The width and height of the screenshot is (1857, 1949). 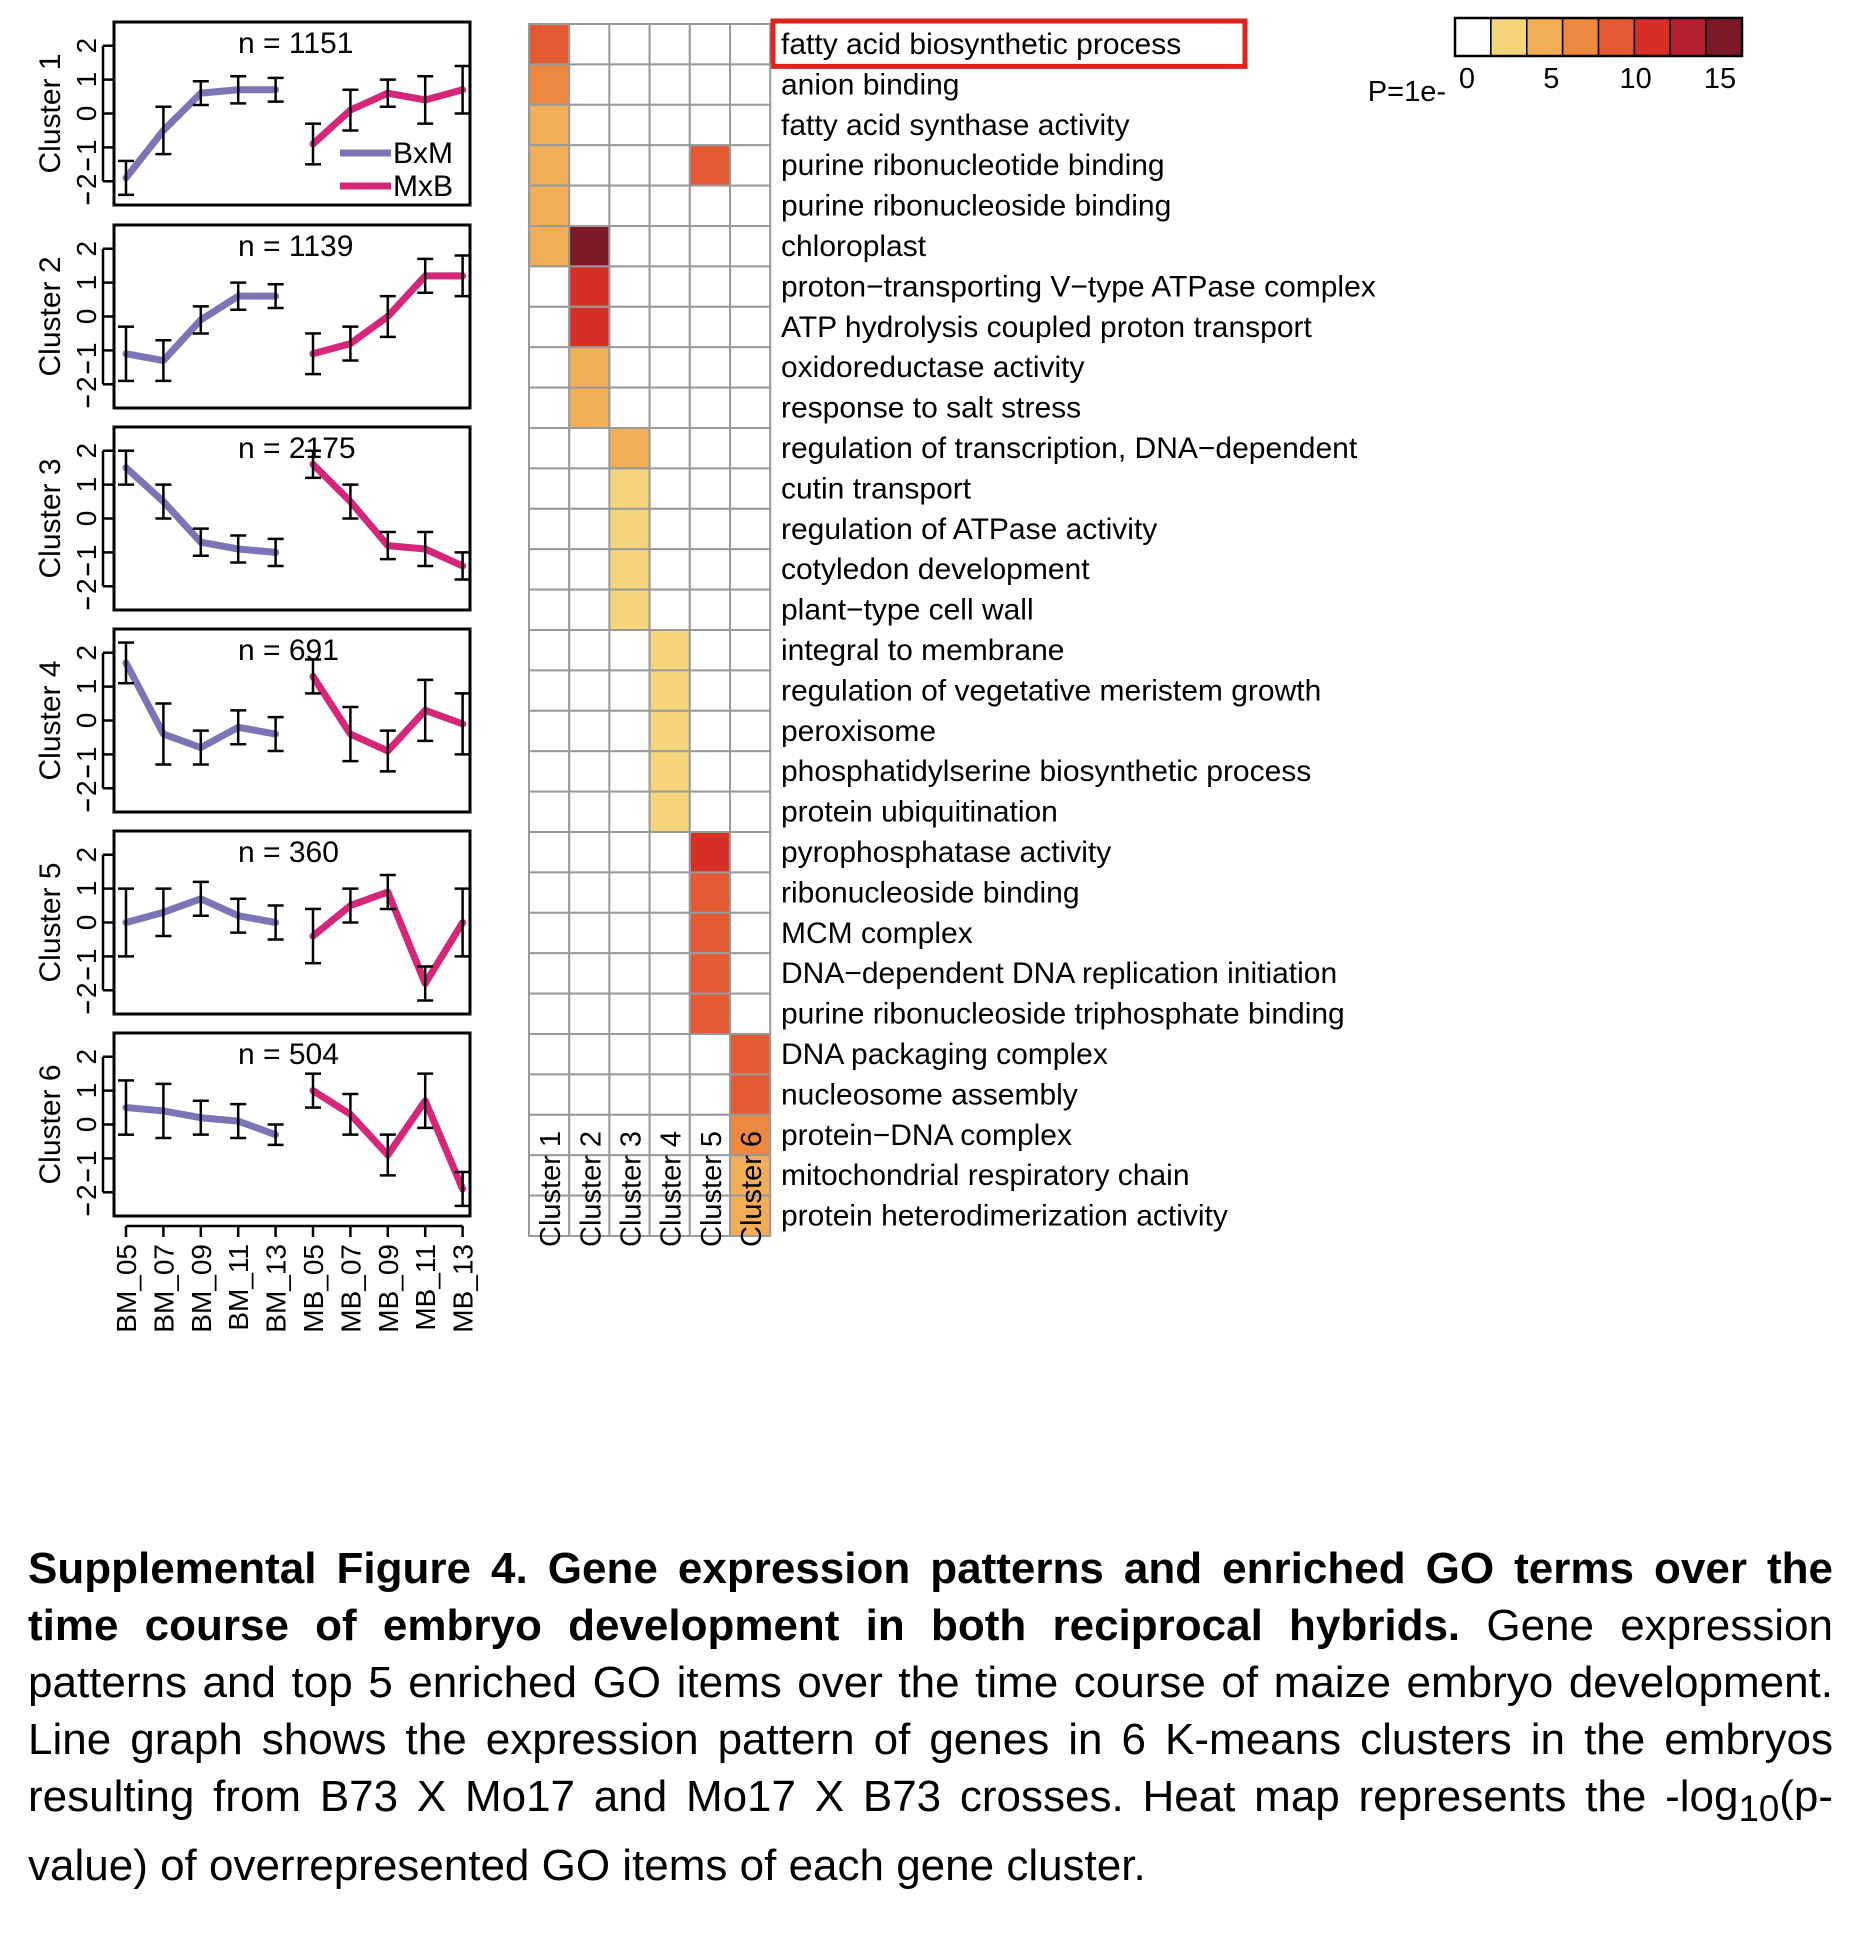 I want to click on go-term-label: anion binding, so click(x=870, y=84).